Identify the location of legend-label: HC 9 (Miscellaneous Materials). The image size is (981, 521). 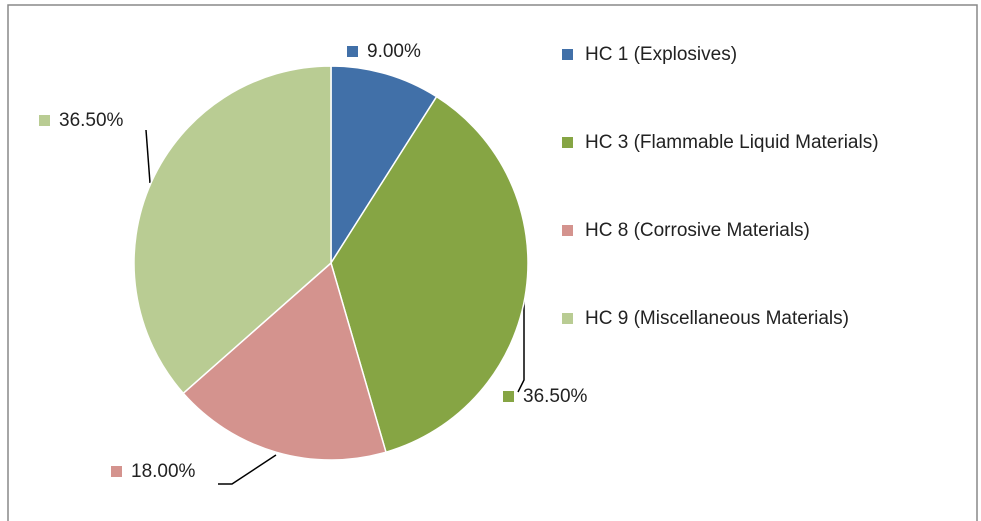
(717, 318).